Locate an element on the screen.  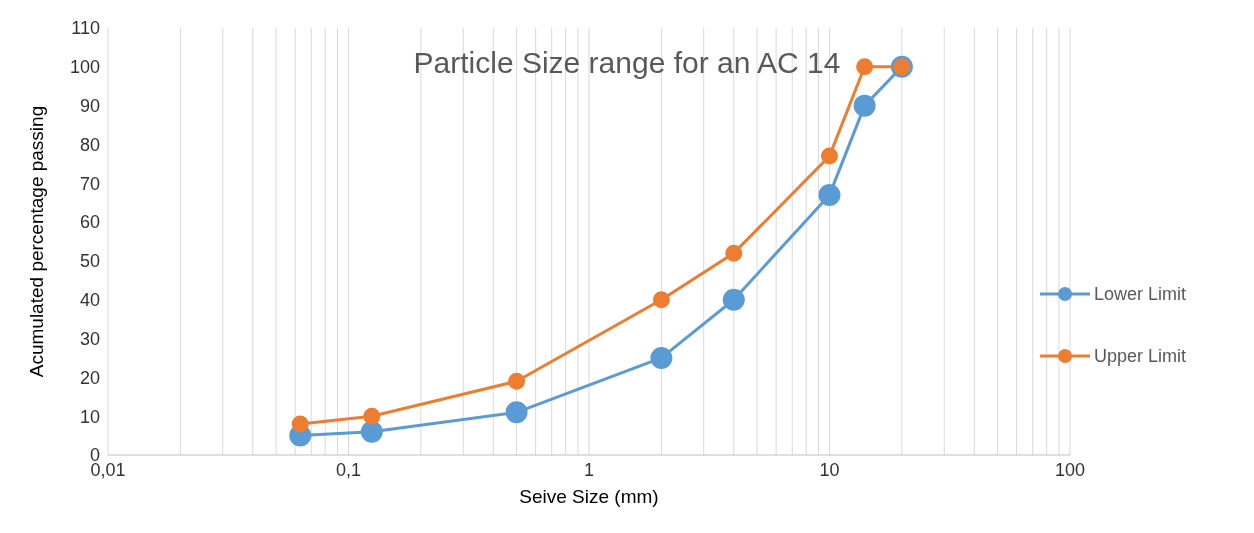
y-tick-label: 80 is located at coordinates (89, 144).